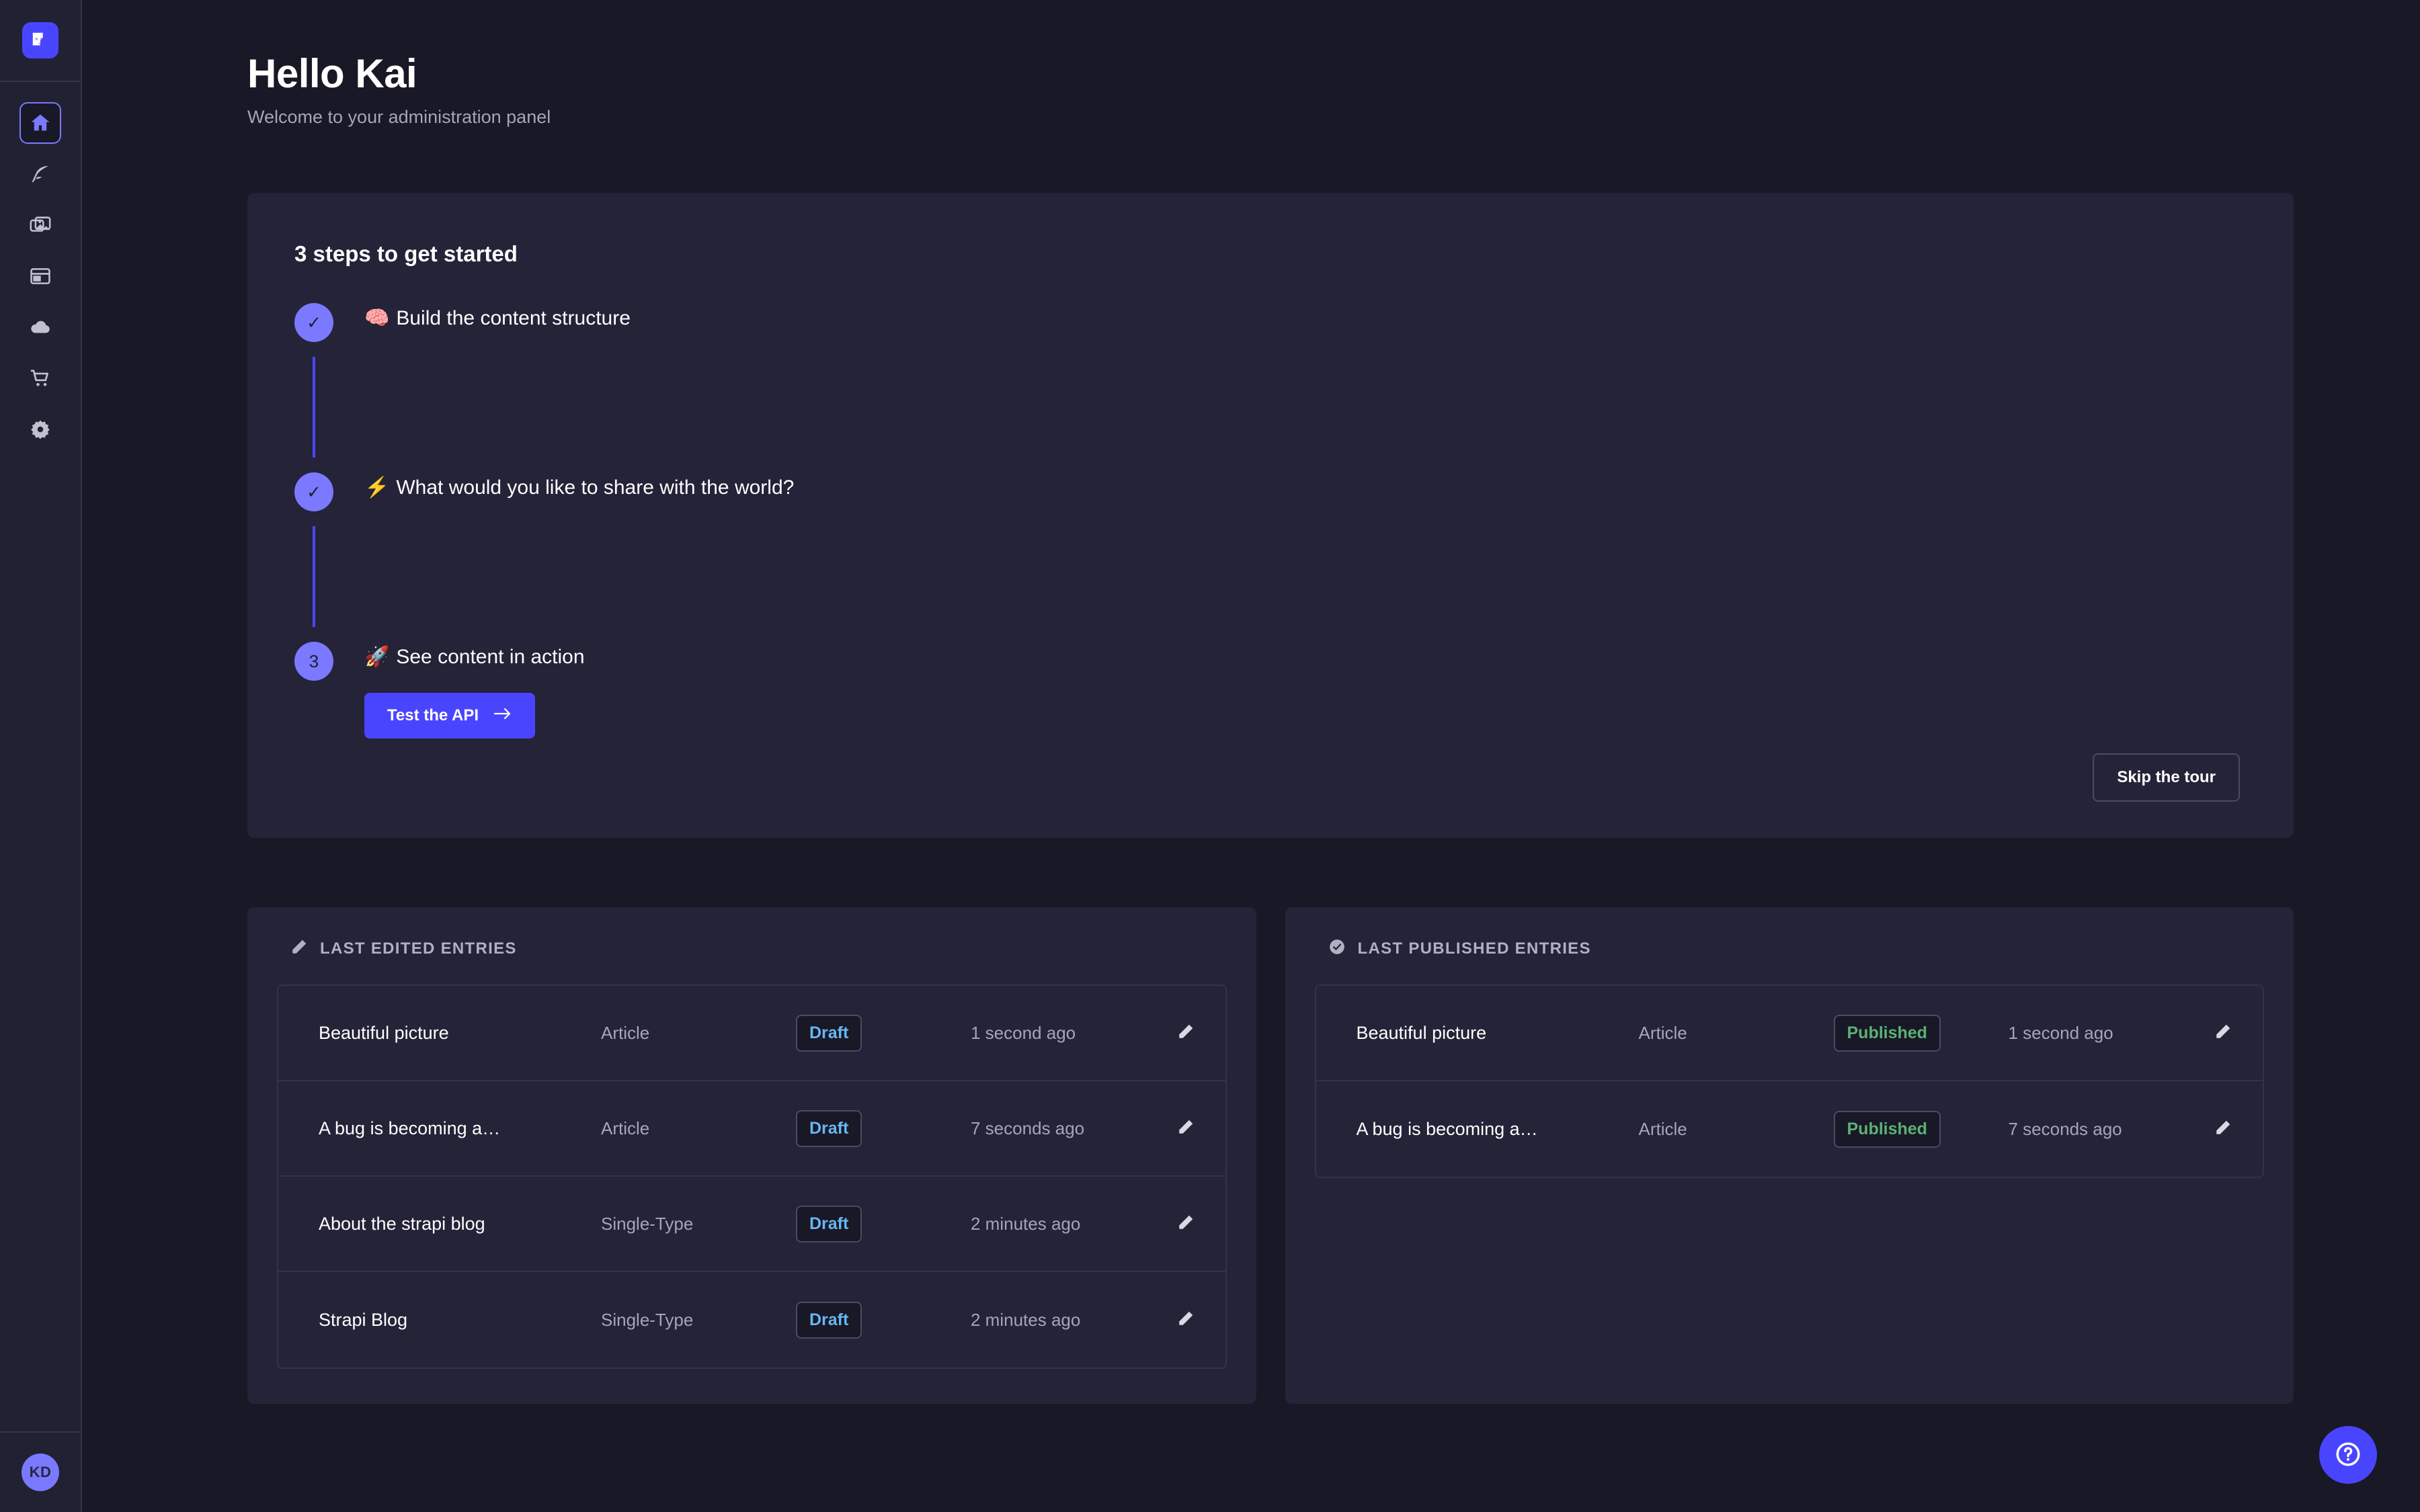 This screenshot has height=1512, width=2420. I want to click on panel-title: LAST EDITED ENTRIES, so click(418, 949).